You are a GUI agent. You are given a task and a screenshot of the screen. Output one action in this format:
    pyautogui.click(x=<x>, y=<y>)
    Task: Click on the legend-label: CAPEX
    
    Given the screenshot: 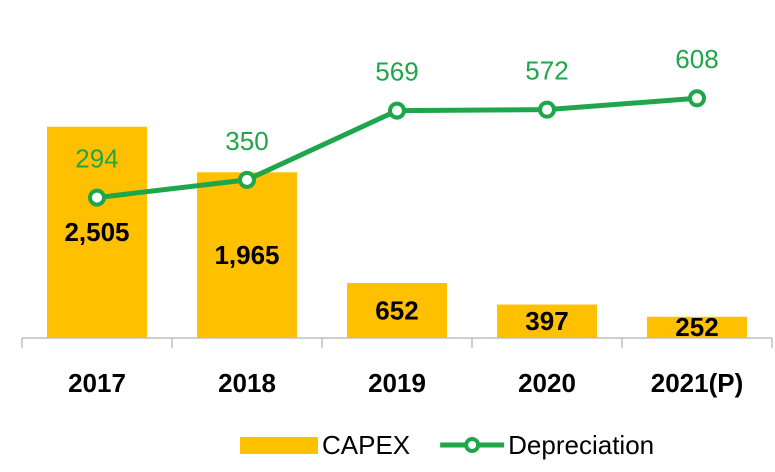 What is the action you would take?
    pyautogui.click(x=366, y=445)
    